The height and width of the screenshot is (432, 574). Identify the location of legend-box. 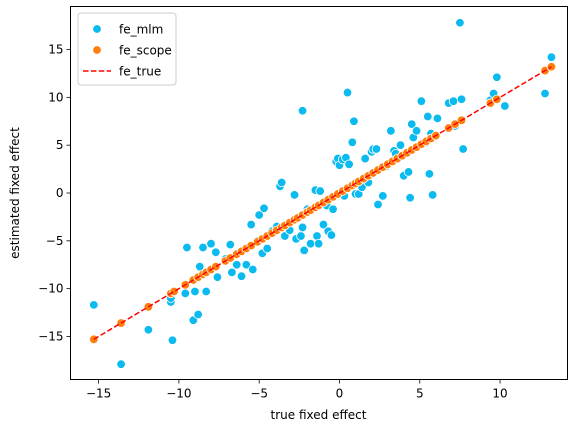
(127, 49).